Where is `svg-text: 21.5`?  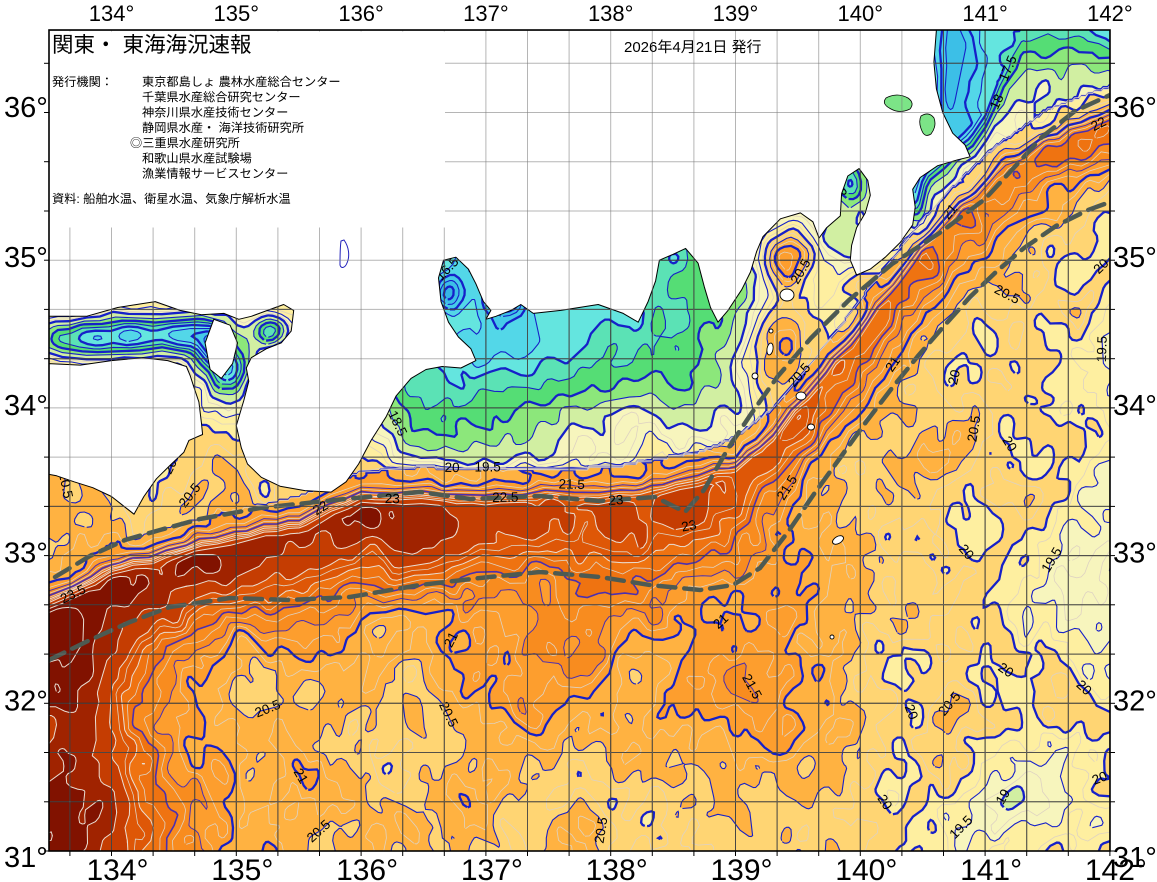
svg-text: 21.5 is located at coordinates (571, 484).